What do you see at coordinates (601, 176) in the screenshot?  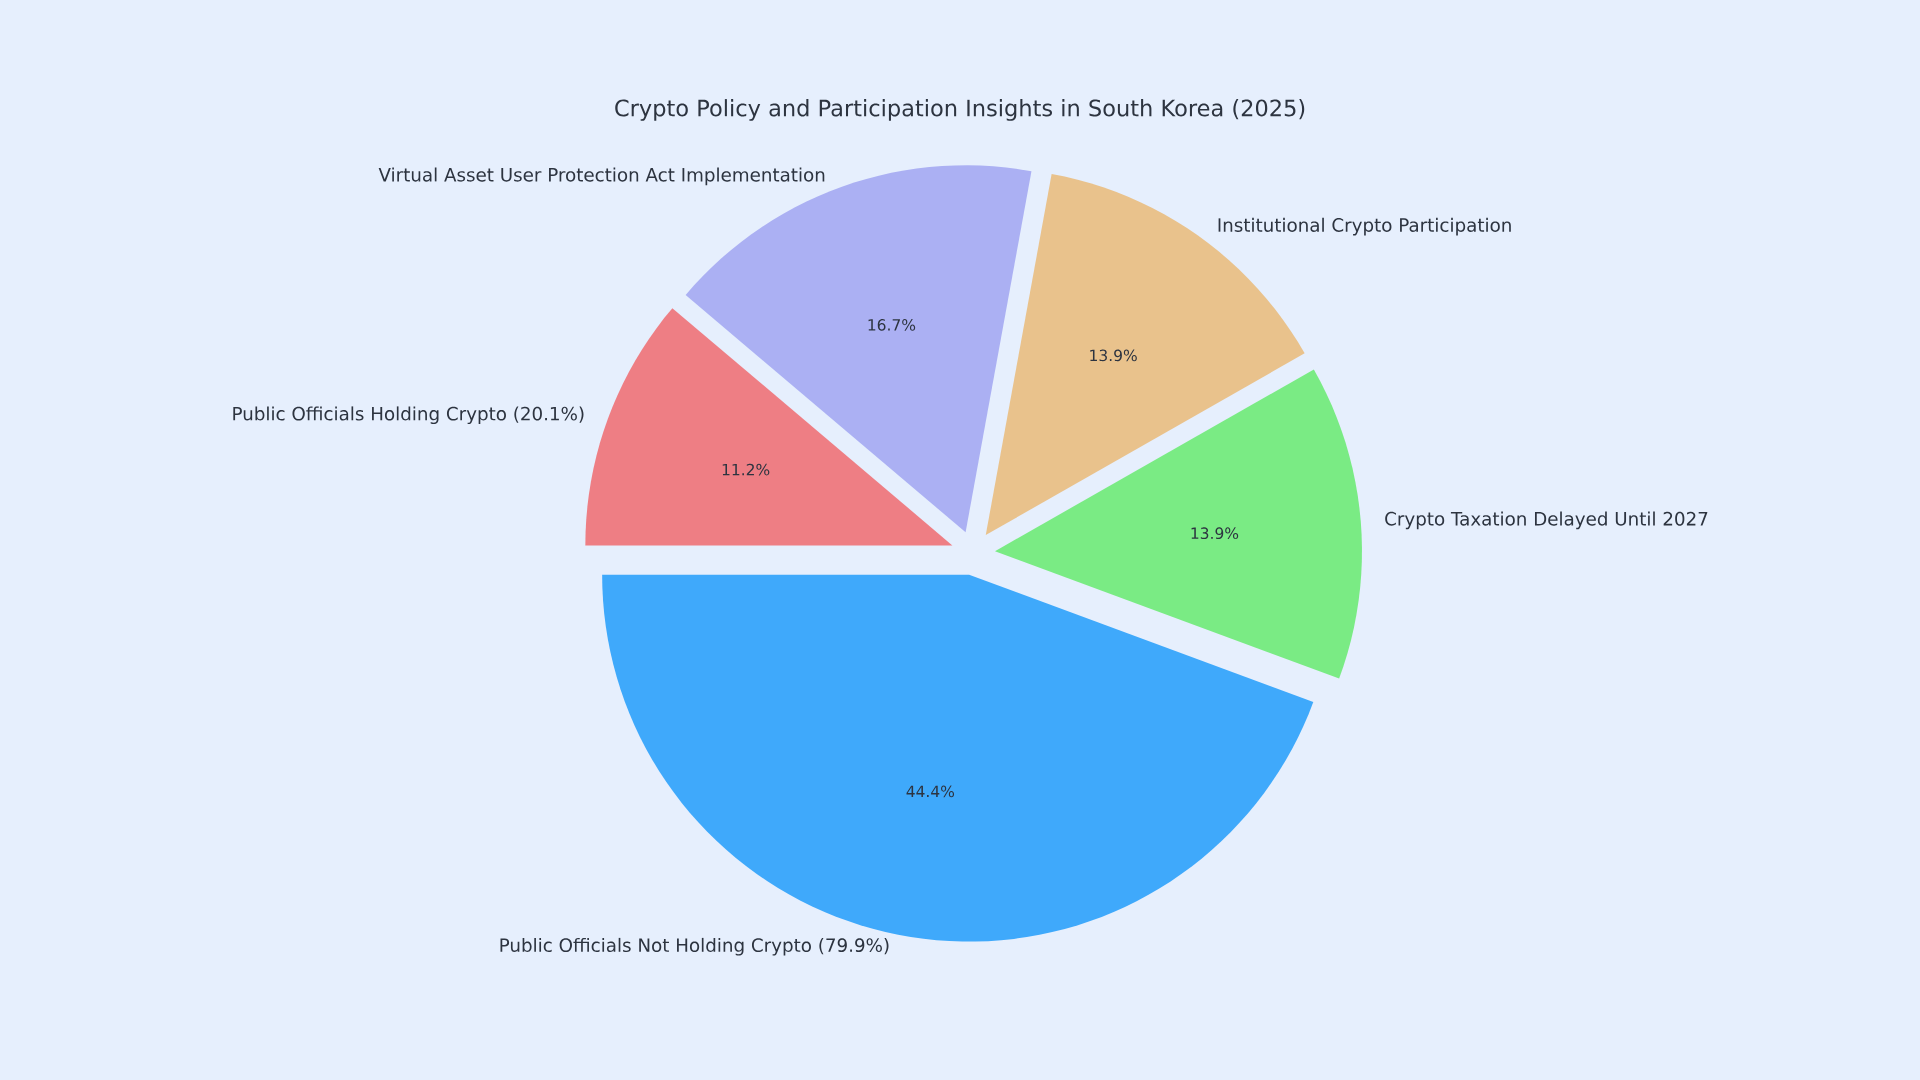 I see `slice-label: Virtual Asset User Protection Act Implementation` at bounding box center [601, 176].